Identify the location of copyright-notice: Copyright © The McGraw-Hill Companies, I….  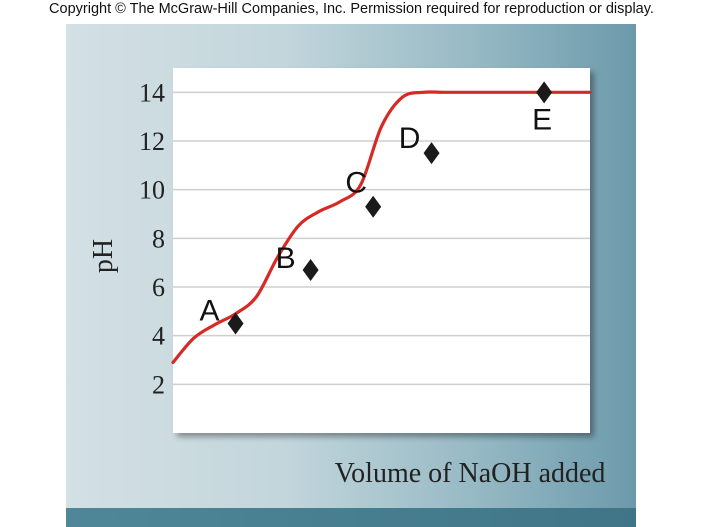
(351, 9).